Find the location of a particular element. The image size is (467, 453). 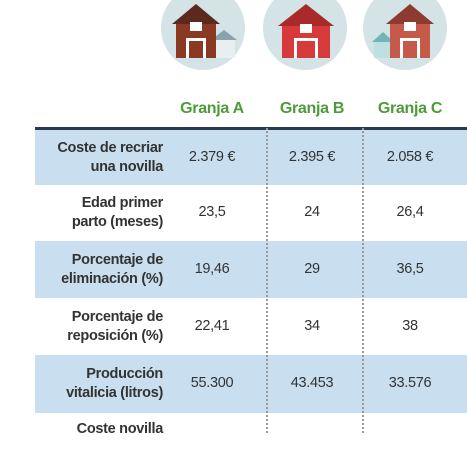

barn-icon-a is located at coordinates (203, 35).